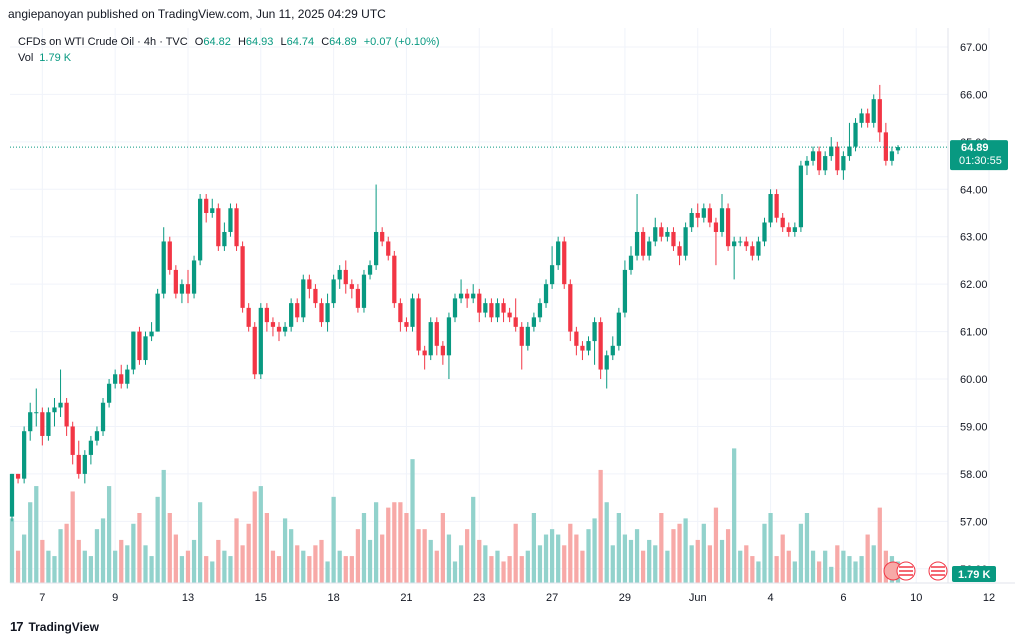  Describe the element at coordinates (770, 598) in the screenshot. I see `time-tick-label: 4` at that location.